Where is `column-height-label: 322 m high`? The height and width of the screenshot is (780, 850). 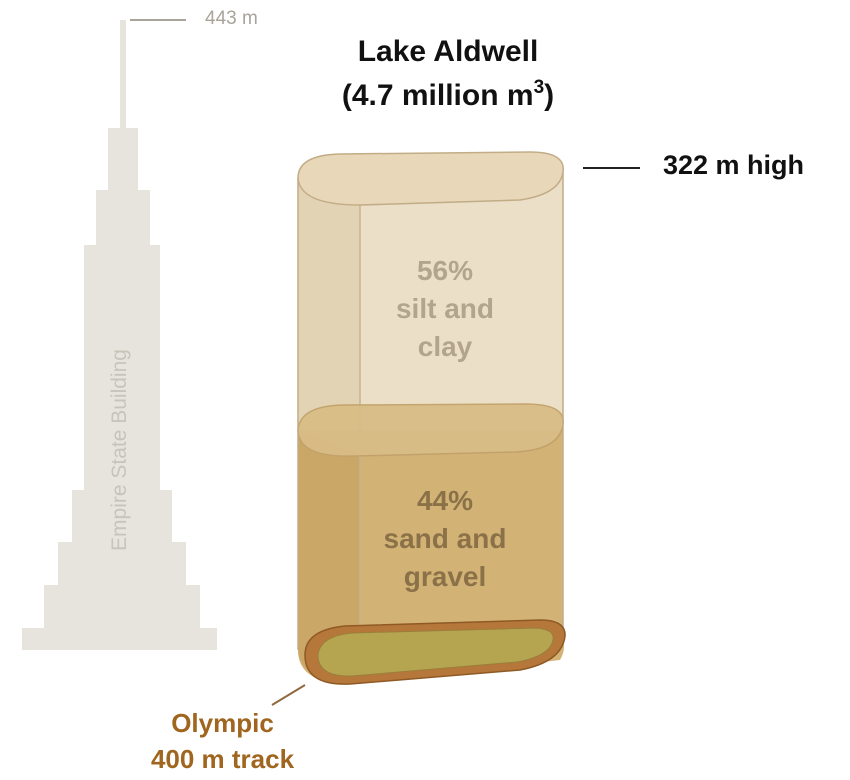 column-height-label: 322 m high is located at coordinates (734, 165).